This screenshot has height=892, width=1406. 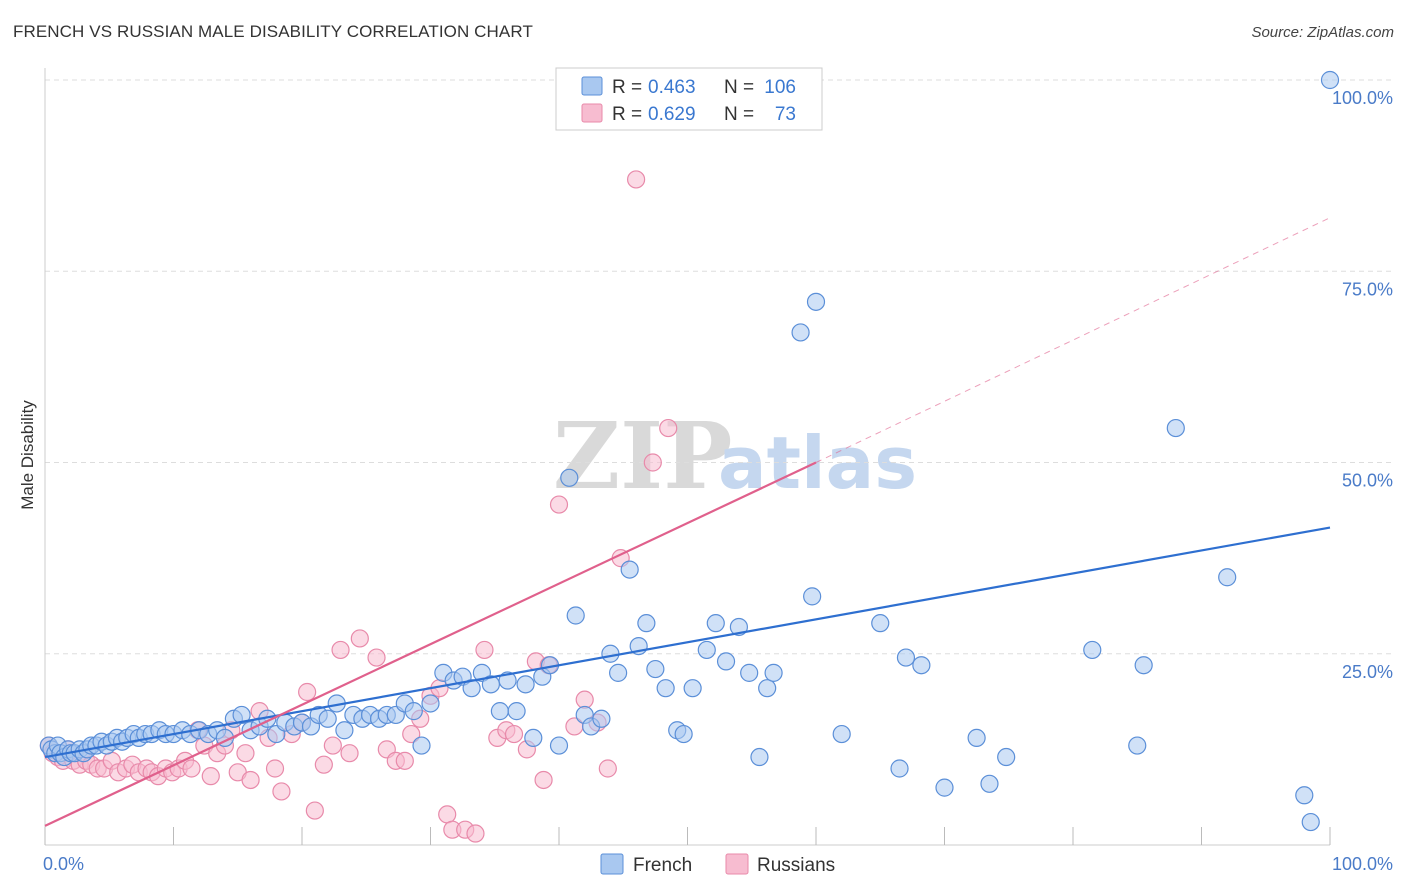 What do you see at coordinates (1367, 672) in the screenshot?
I see `y-tick-label: 25.0%` at bounding box center [1367, 672].